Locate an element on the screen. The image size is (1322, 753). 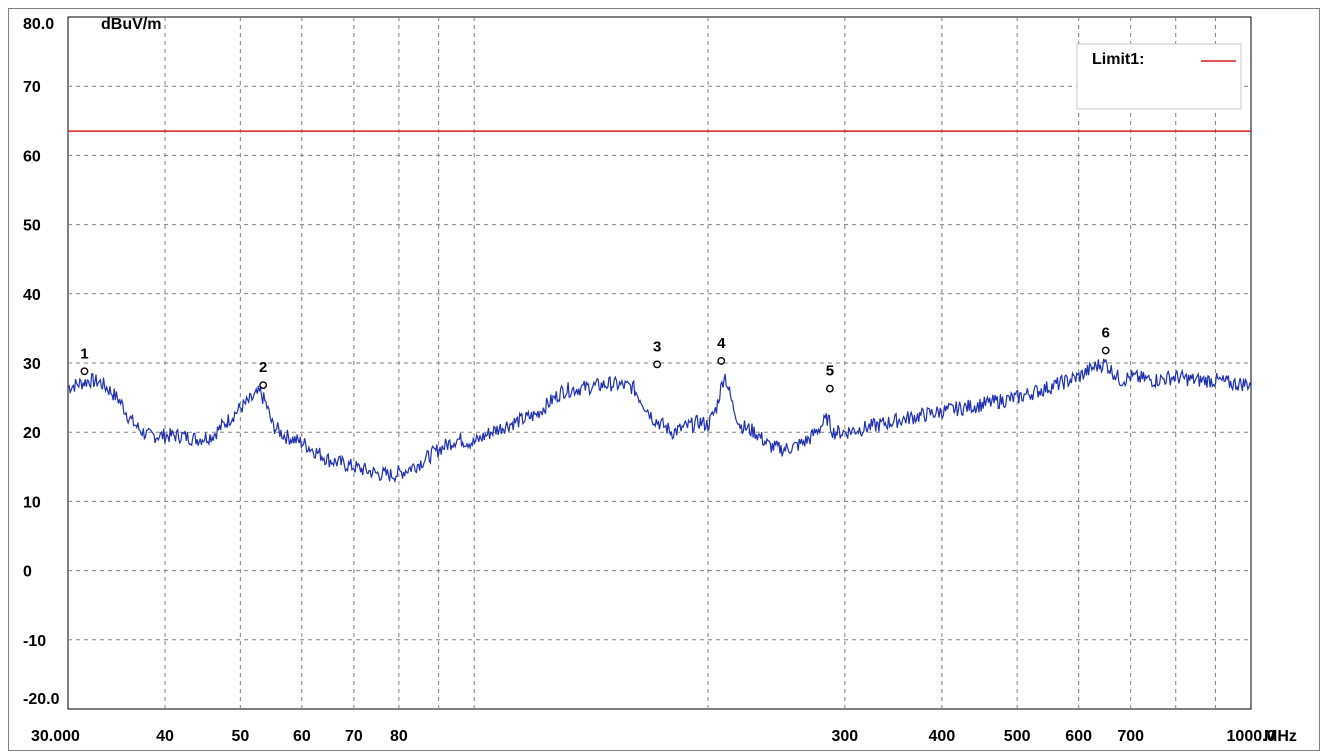
x-tick-label: 70 is located at coordinates (354, 736).